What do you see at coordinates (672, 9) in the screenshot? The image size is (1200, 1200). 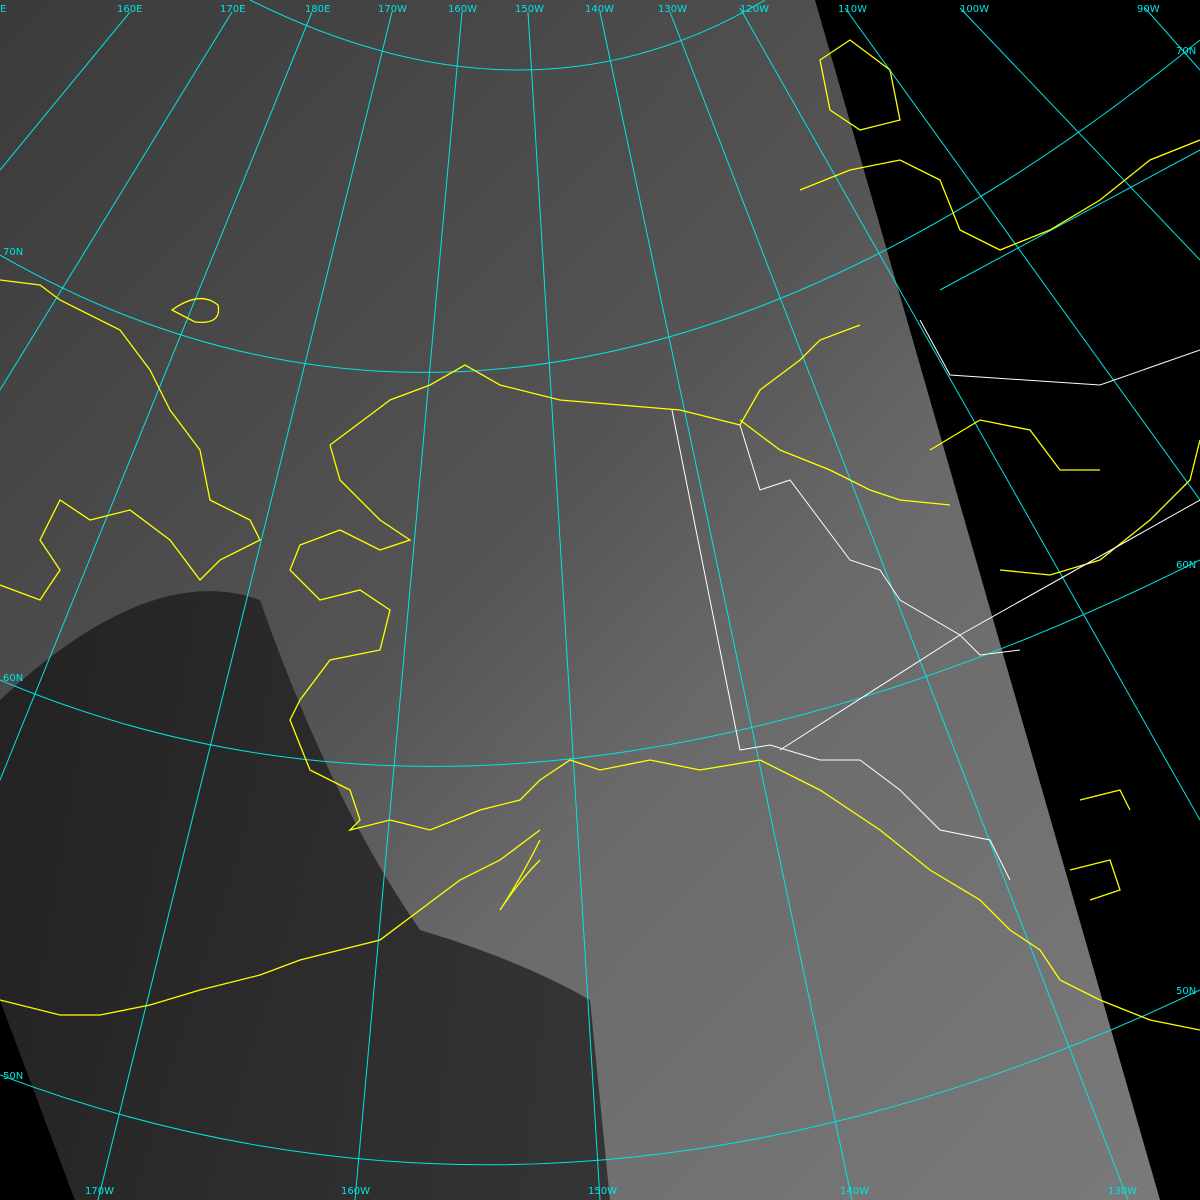 I see `label-top-130w: 130W` at bounding box center [672, 9].